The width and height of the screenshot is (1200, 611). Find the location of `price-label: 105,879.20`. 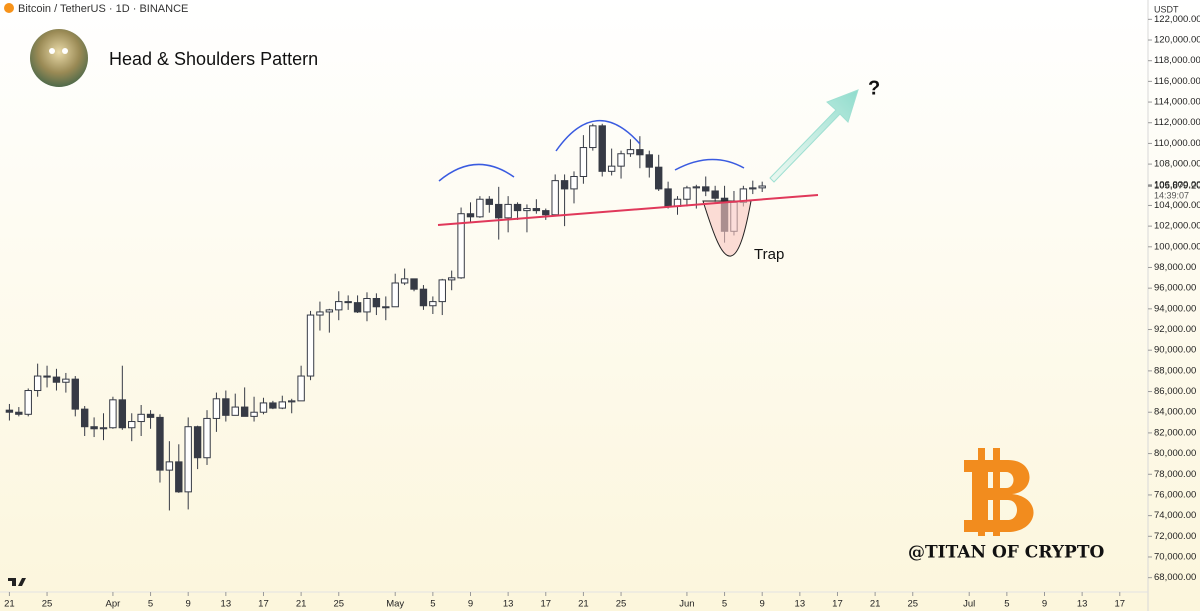

price-label: 105,879.20 is located at coordinates (1177, 186).